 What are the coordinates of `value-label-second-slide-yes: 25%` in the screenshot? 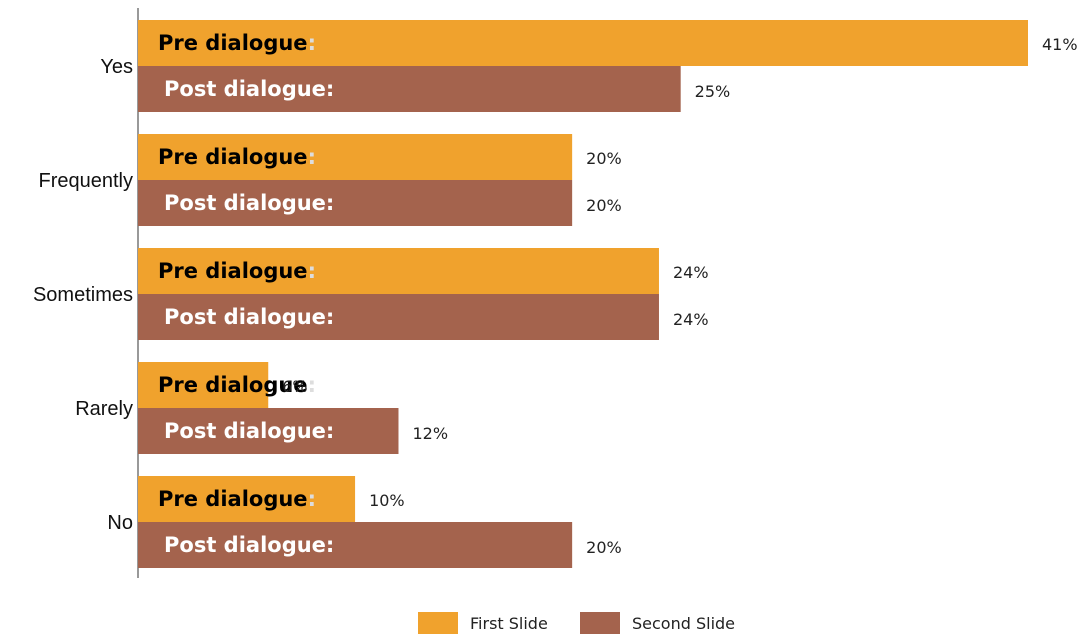 It's located at (713, 91).